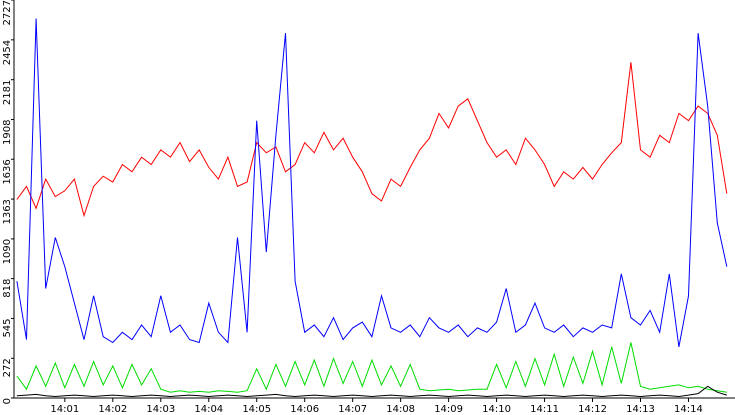 Image resolution: width=735 pixels, height=415 pixels. I want to click on x-tick-label: 14:10, so click(496, 409).